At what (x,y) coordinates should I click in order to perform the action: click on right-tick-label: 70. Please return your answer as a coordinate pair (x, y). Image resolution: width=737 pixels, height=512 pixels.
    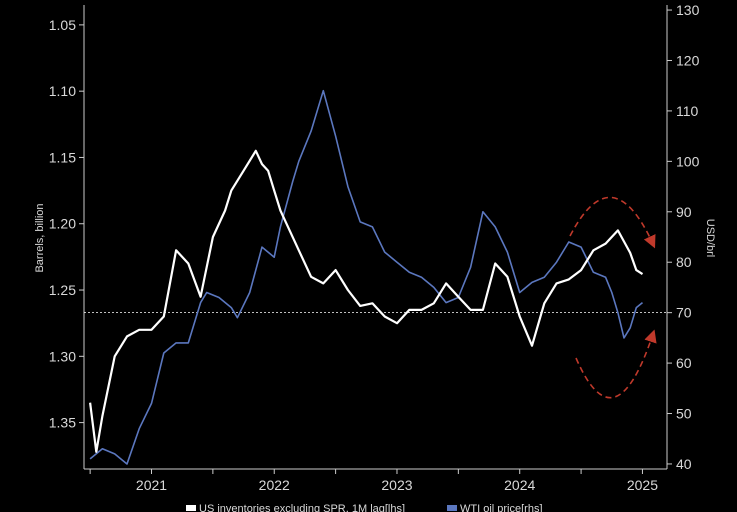
    Looking at the image, I should click on (684, 313).